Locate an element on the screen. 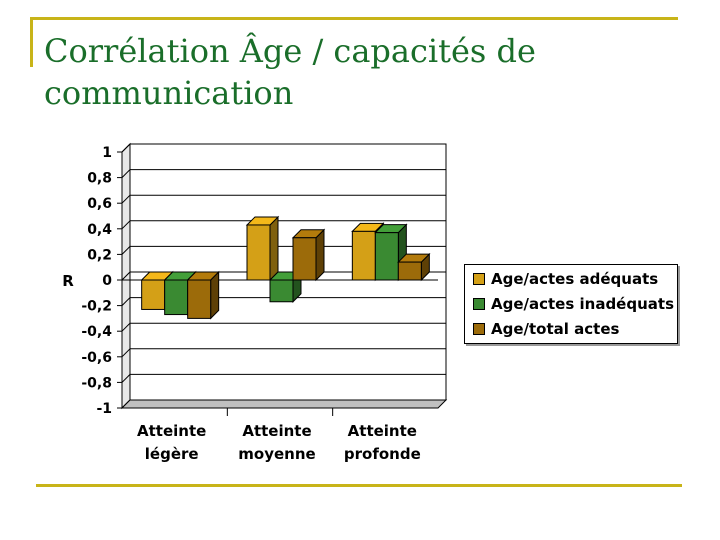 This screenshot has height=540, width=720. legend-label-1: Age/actes adéquats is located at coordinates (575, 279).